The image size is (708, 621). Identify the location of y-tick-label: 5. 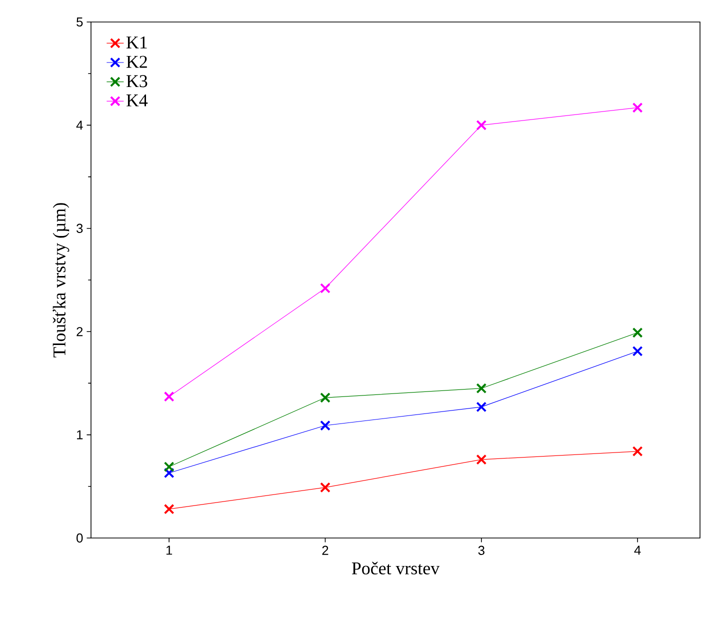
(79, 22).